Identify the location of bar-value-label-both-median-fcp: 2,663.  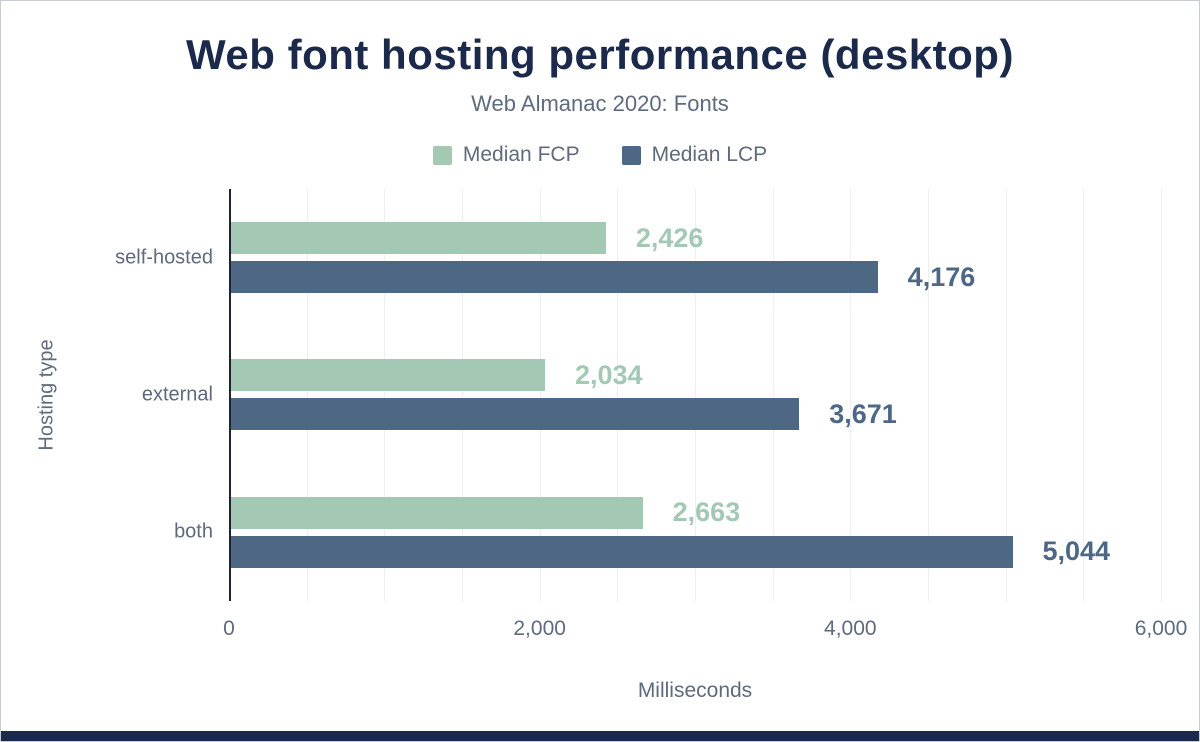
(706, 512).